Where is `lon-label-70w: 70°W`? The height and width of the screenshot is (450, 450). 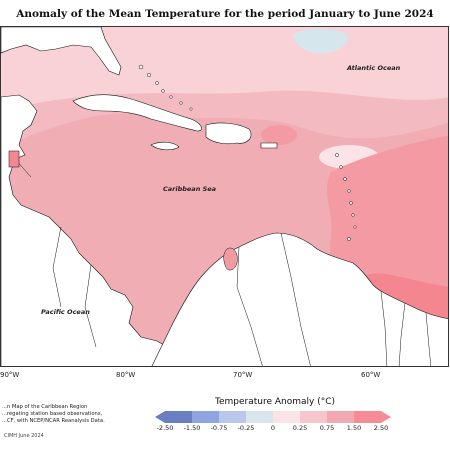
lon-label-70w: 70°W is located at coordinates (243, 375).